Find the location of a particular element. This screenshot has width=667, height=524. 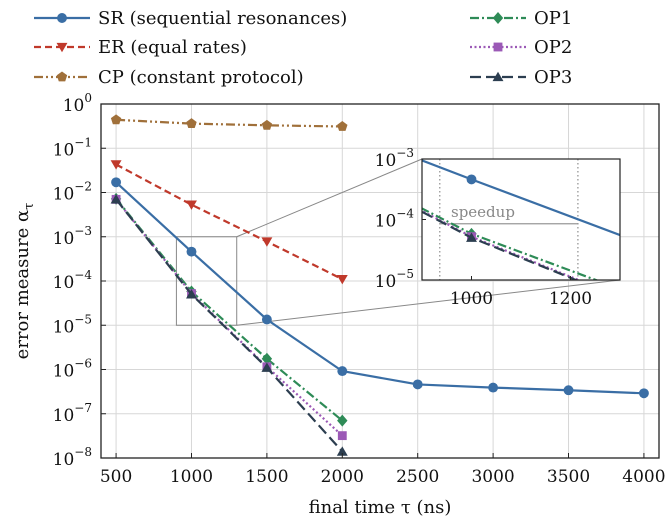

series-cp is located at coordinates (229, 122).